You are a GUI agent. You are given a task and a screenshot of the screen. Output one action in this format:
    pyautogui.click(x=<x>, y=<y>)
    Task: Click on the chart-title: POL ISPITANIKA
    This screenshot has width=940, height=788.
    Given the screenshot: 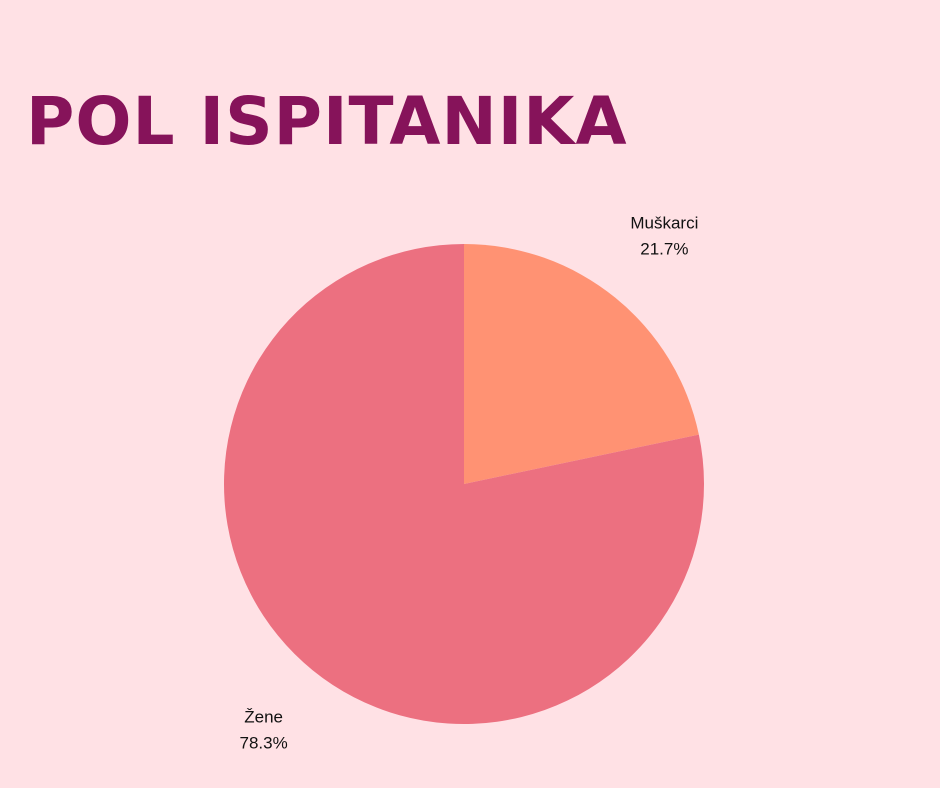 What is the action you would take?
    pyautogui.click(x=327, y=121)
    